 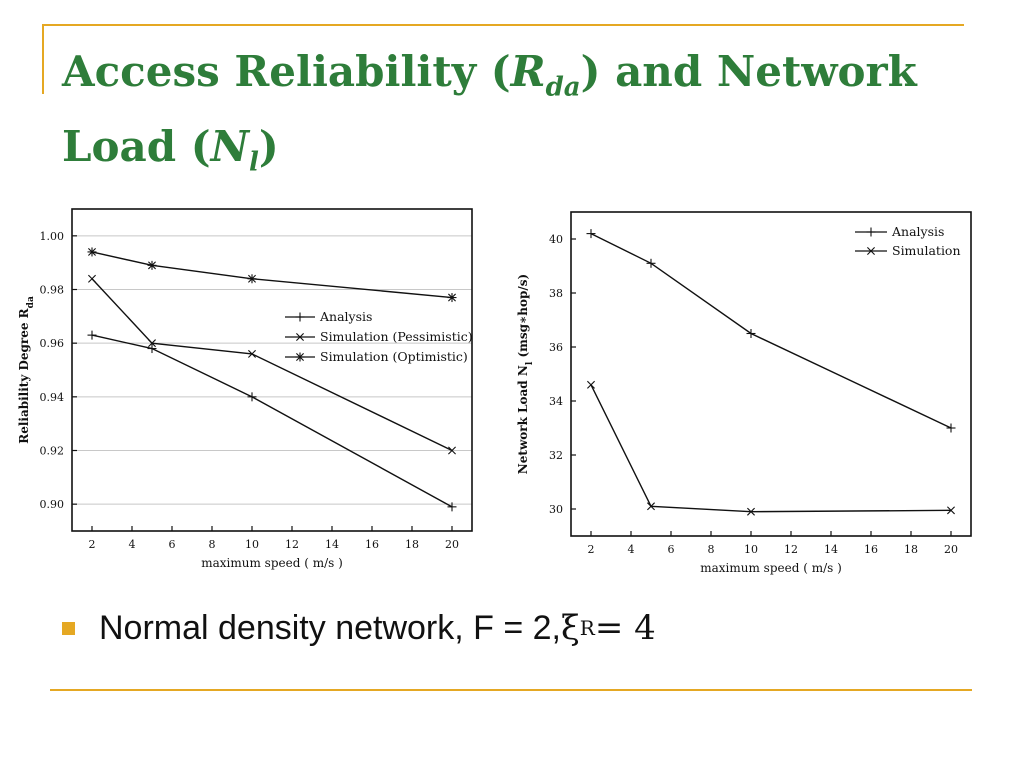 What do you see at coordinates (31, 302) in the screenshot?
I see `reliability-yaxis-label-sub: da` at bounding box center [31, 302].